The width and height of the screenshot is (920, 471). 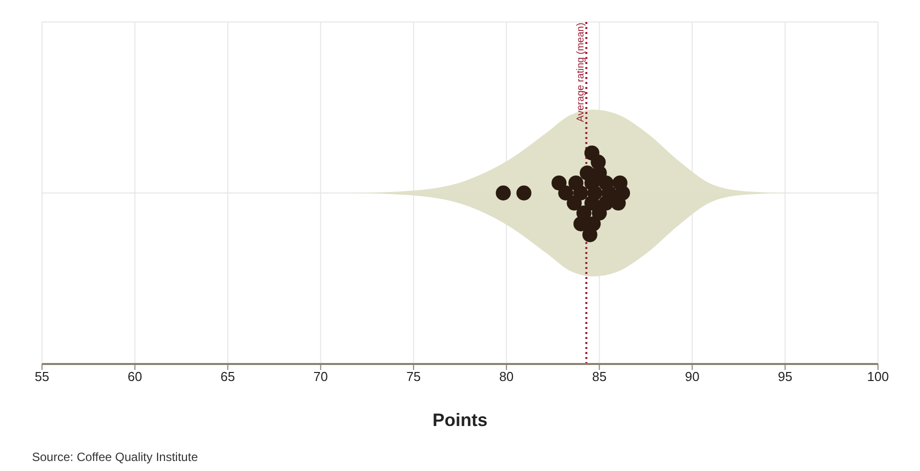 What do you see at coordinates (115, 457) in the screenshot?
I see `source-note: Source: Coffee Quality Institute` at bounding box center [115, 457].